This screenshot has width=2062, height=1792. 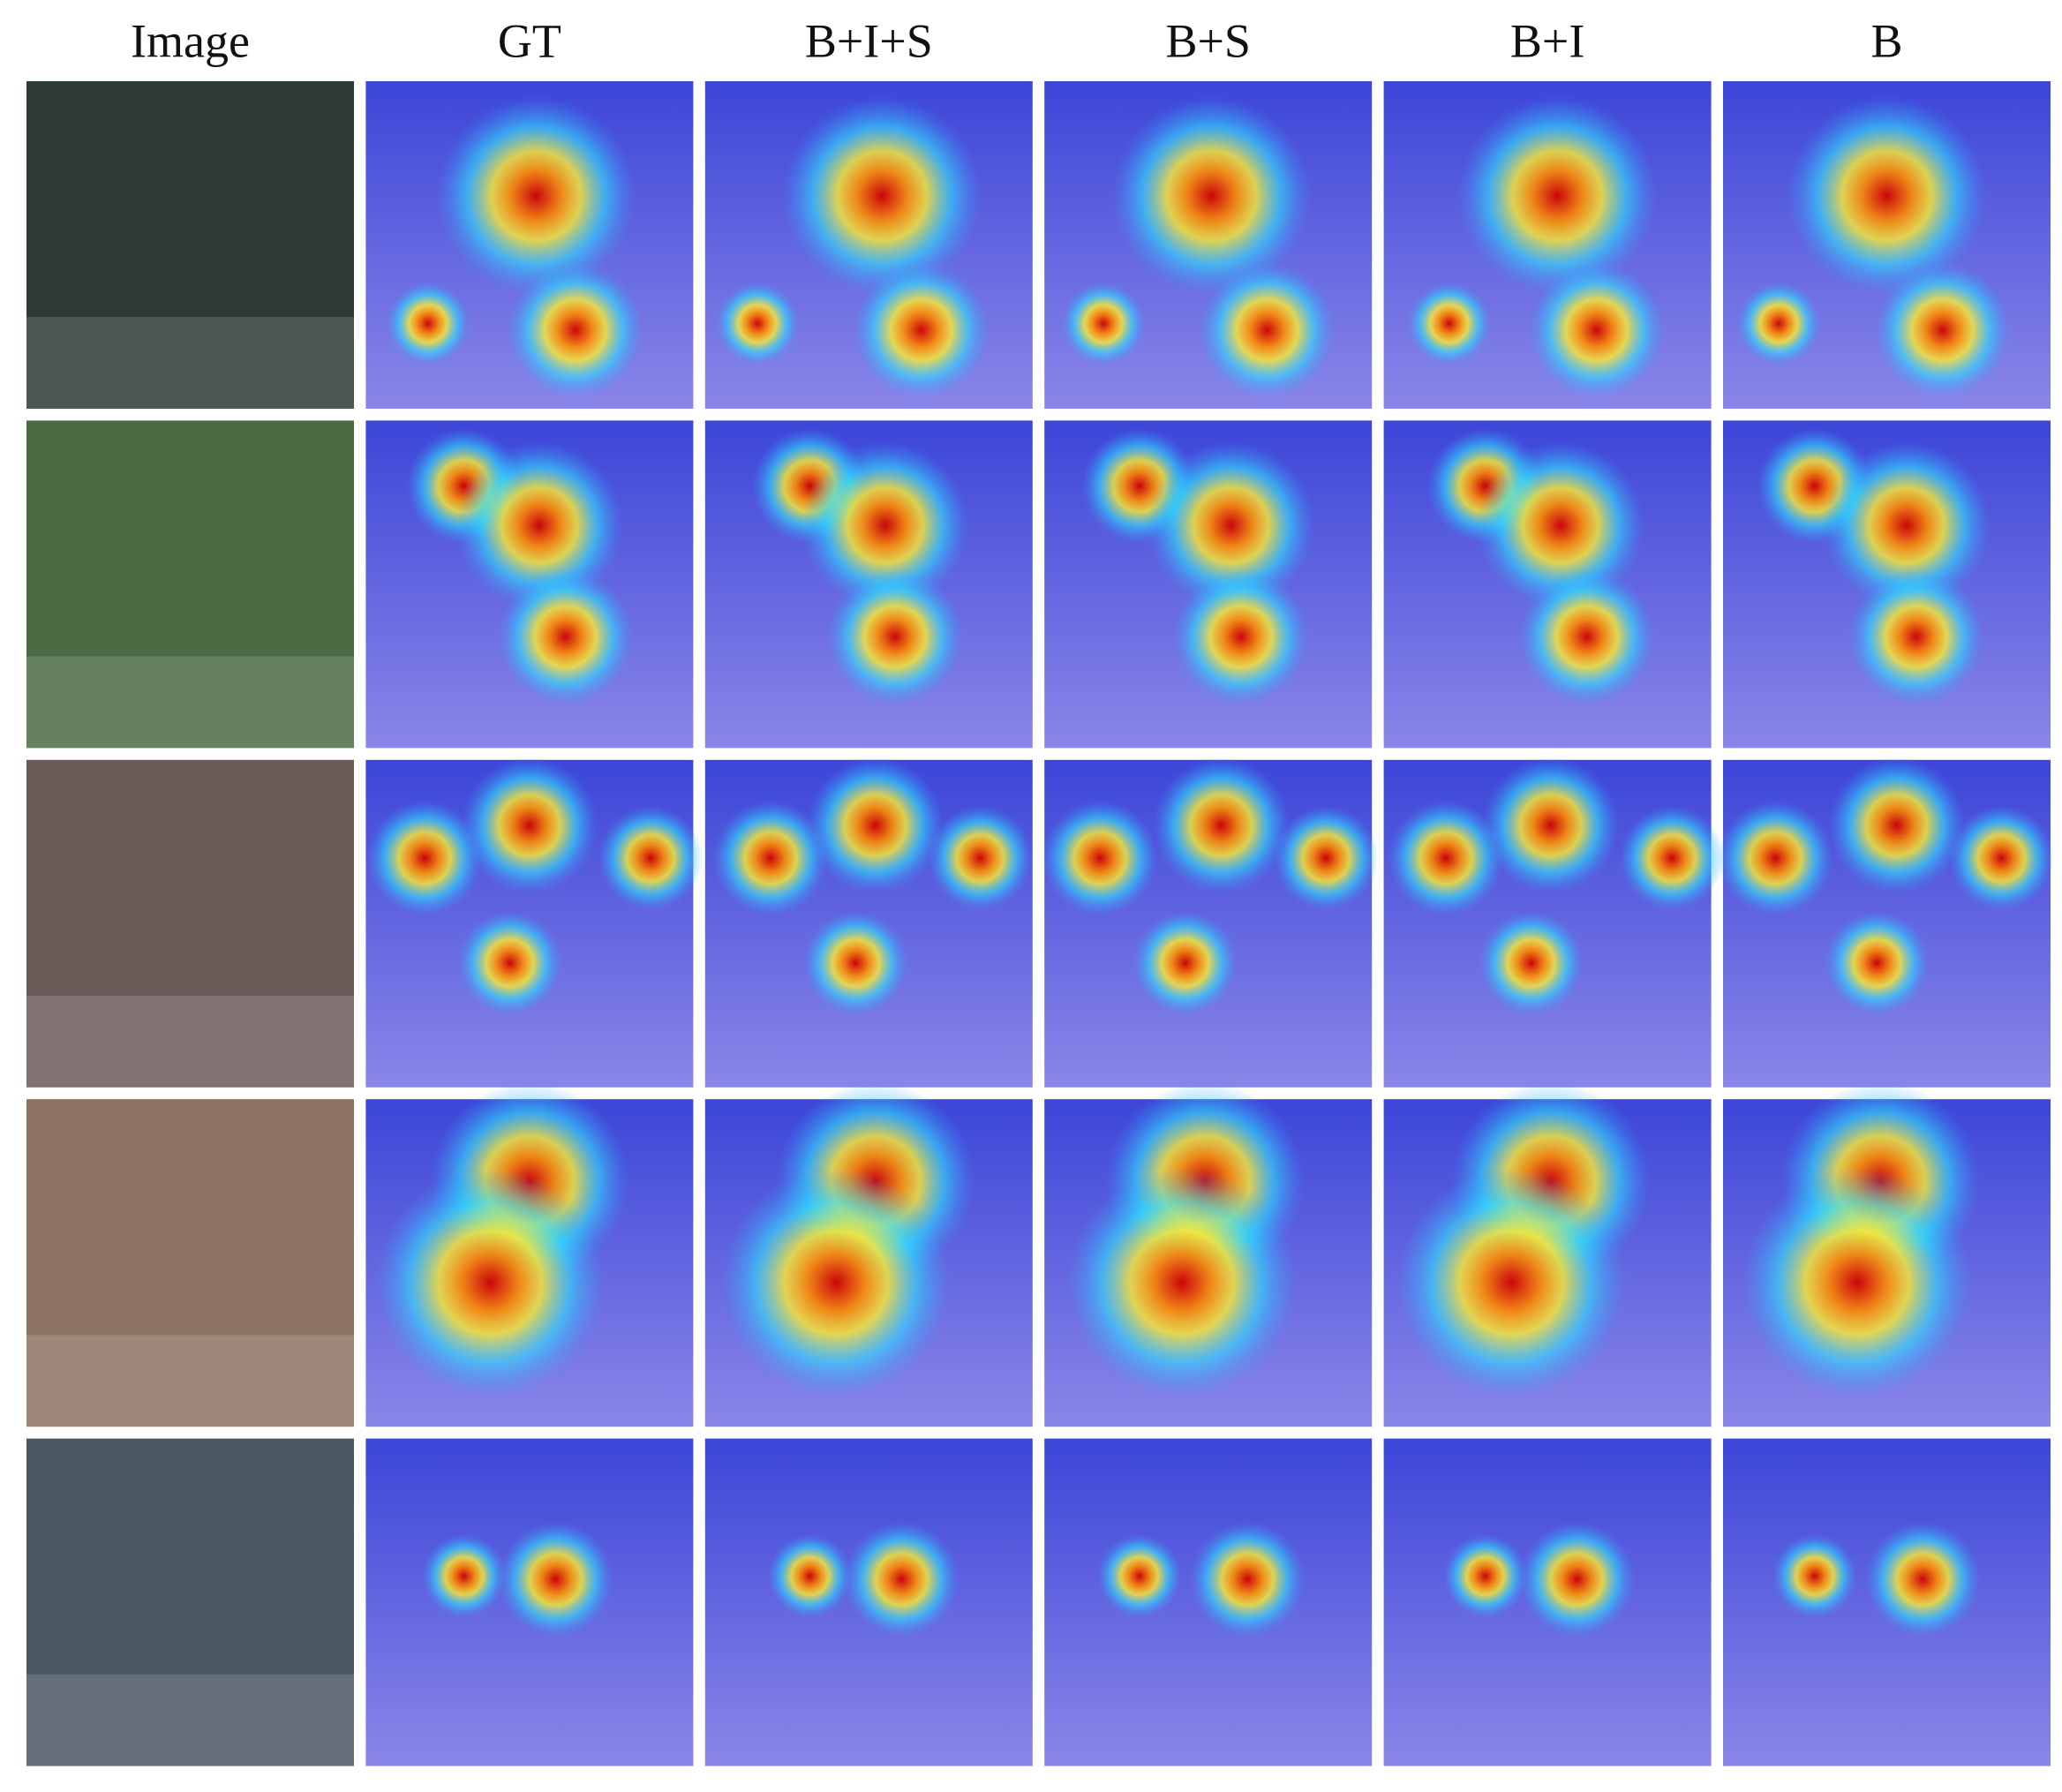 I want to click on column-header: Image, so click(x=190, y=40).